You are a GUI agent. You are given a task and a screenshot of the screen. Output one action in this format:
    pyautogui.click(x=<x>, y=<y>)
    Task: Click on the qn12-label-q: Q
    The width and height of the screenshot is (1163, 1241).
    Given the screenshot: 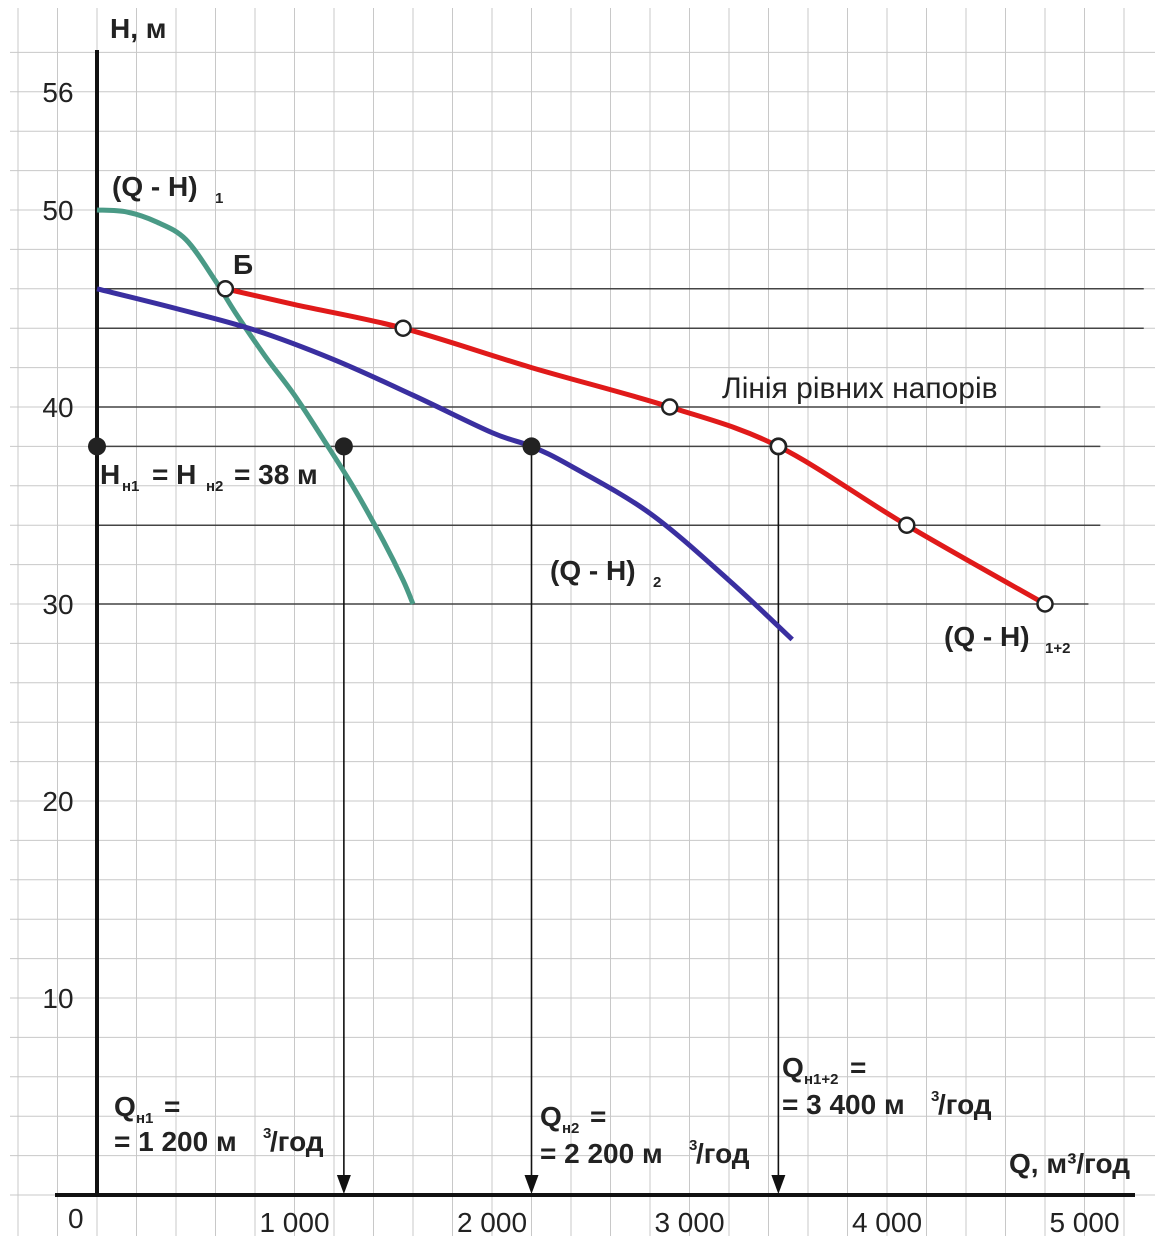 What is the action you would take?
    pyautogui.click(x=793, y=1067)
    